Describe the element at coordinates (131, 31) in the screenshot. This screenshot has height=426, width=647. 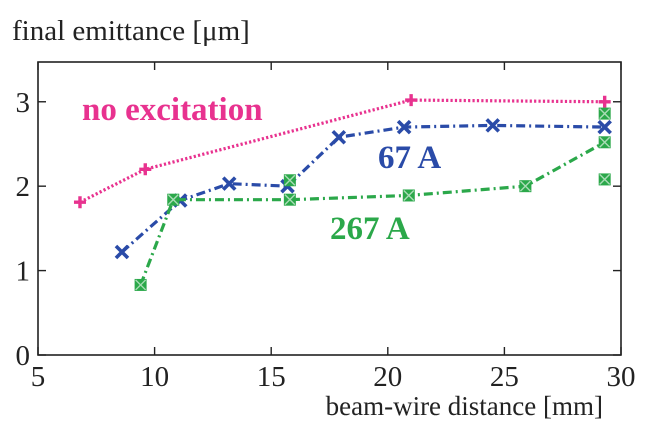
I see `y-axis-label: final emittance [μm]` at that location.